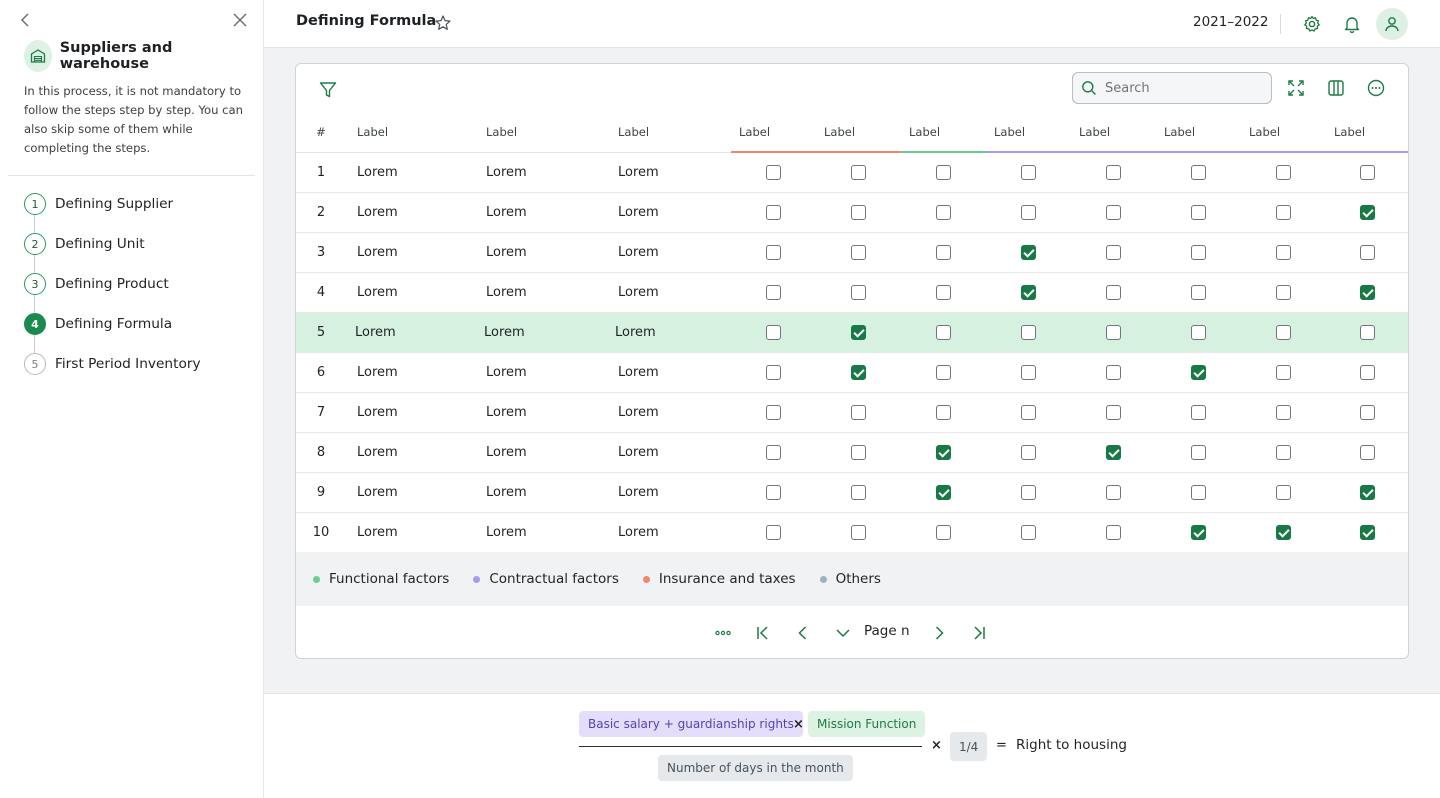 Image resolution: width=1440 pixels, height=798 pixels. I want to click on table-row: 4 Lorem Lorem Lorem, so click(852, 292).